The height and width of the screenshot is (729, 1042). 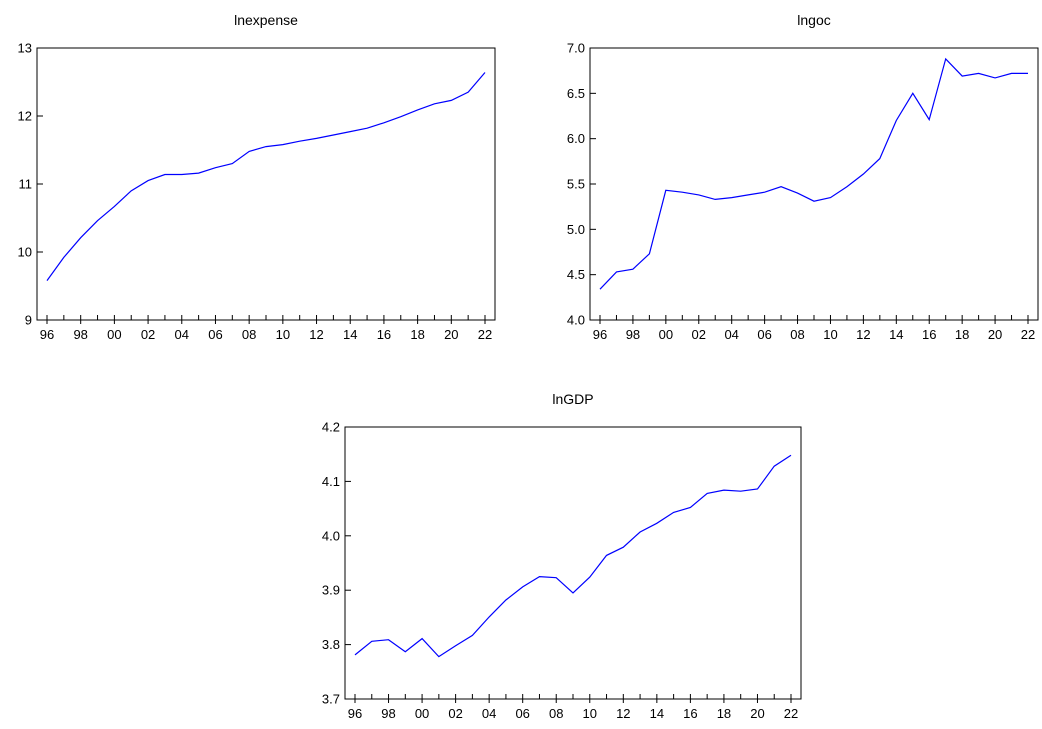 What do you see at coordinates (26, 184) in the screenshot?
I see `y-tick-label: 11` at bounding box center [26, 184].